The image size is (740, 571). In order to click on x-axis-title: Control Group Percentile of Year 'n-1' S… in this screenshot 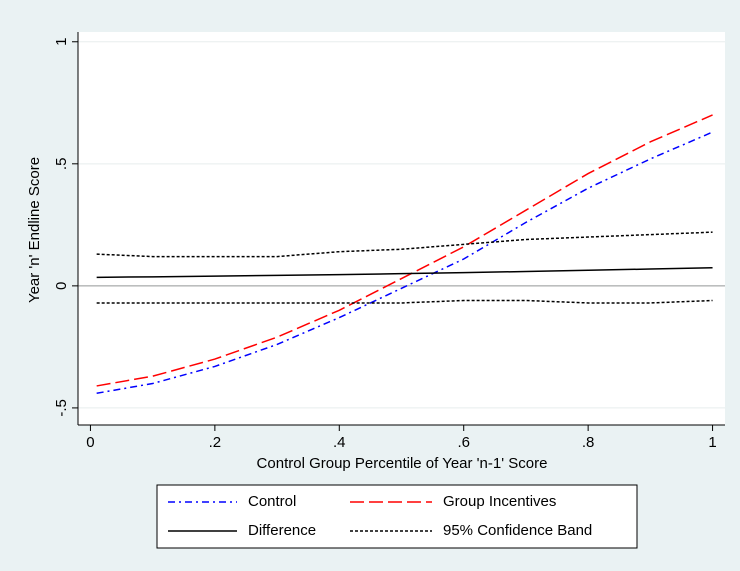, I will do `click(402, 463)`.